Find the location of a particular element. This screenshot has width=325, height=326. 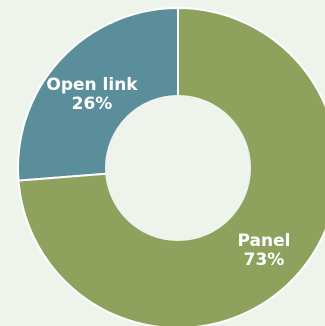

slice-label-value: 26% is located at coordinates (92, 104).